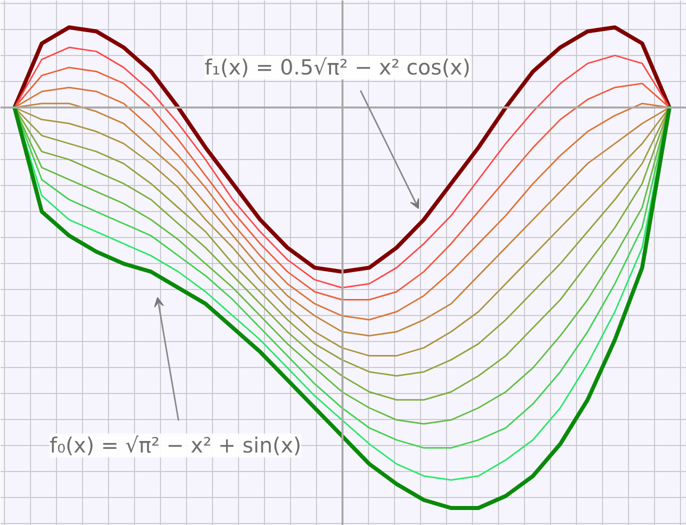  Describe the element at coordinates (337, 68) in the screenshot. I see `annotation: f₁(x) = 0.5√π² − x² cos(x)` at that location.